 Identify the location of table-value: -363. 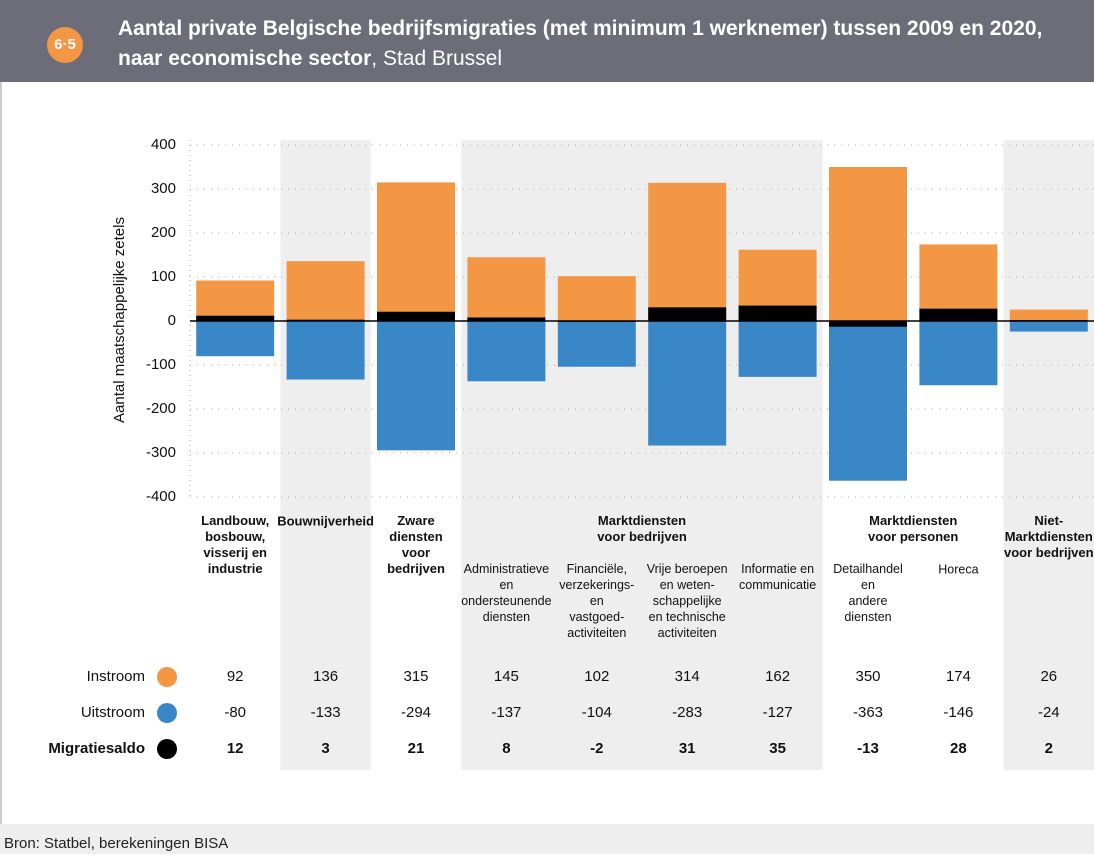
(868, 712).